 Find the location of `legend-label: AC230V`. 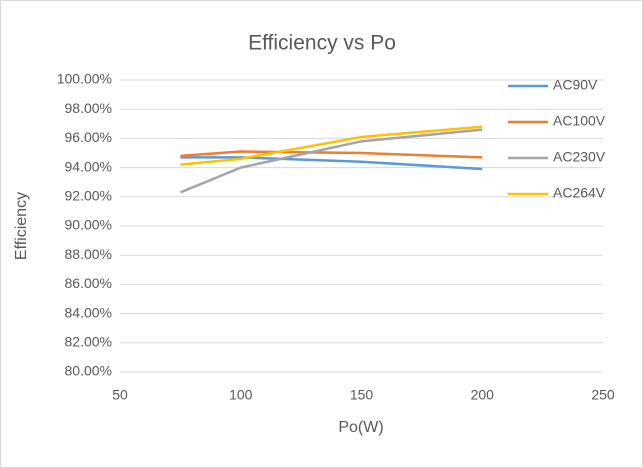

legend-label: AC230V is located at coordinates (579, 157).